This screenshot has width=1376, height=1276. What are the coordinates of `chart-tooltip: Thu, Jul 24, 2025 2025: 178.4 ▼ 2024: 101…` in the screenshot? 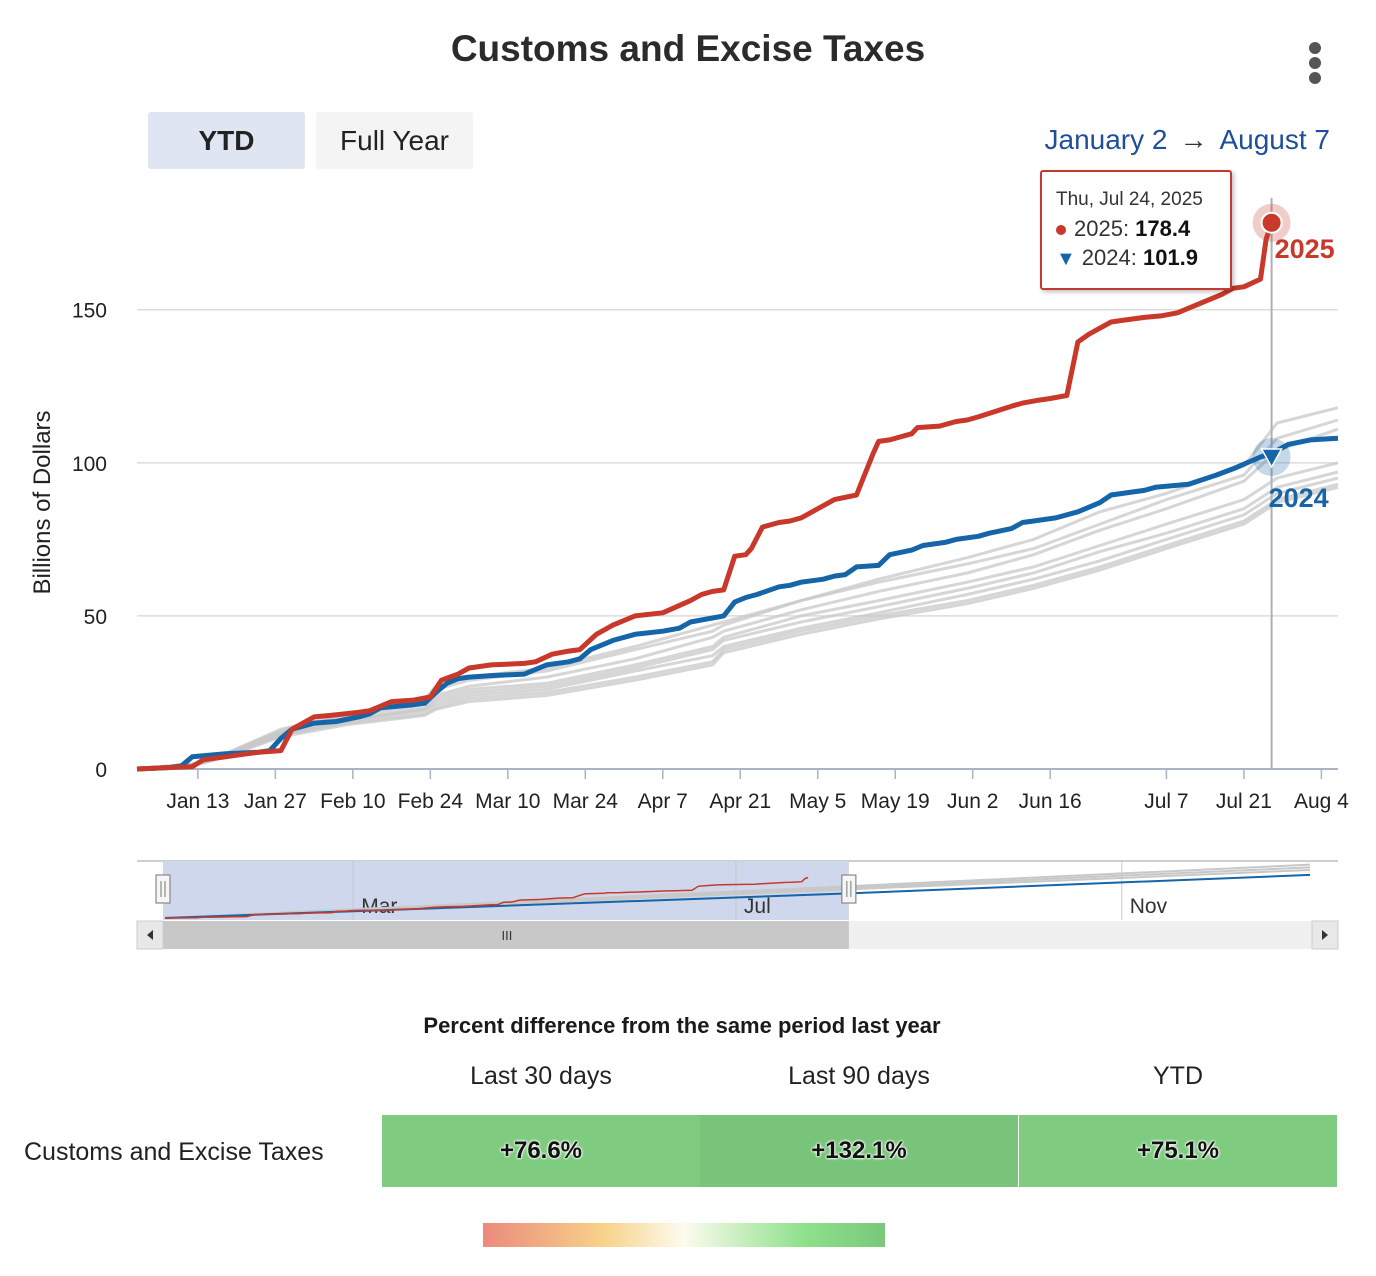 It's located at (1136, 230).